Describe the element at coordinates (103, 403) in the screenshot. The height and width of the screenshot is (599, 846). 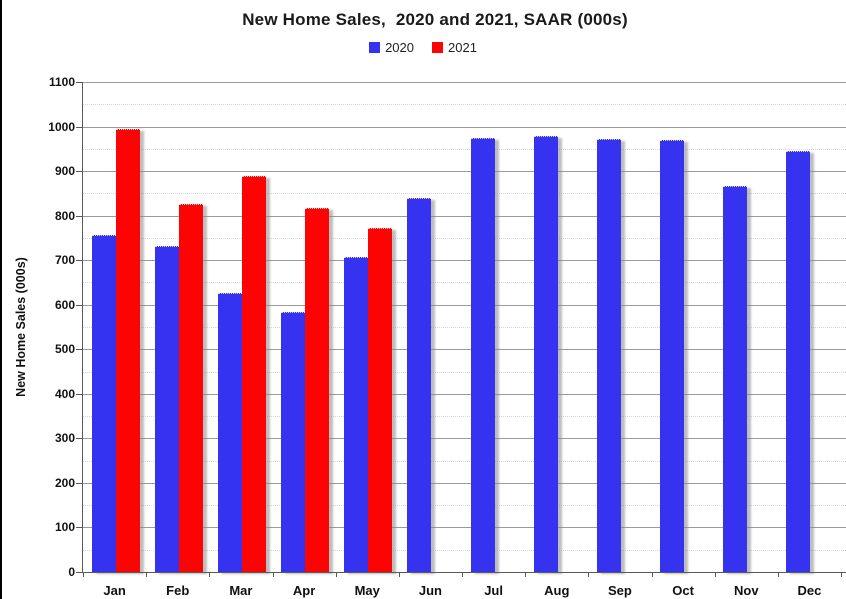
I see `bar-2020-Jan` at that location.